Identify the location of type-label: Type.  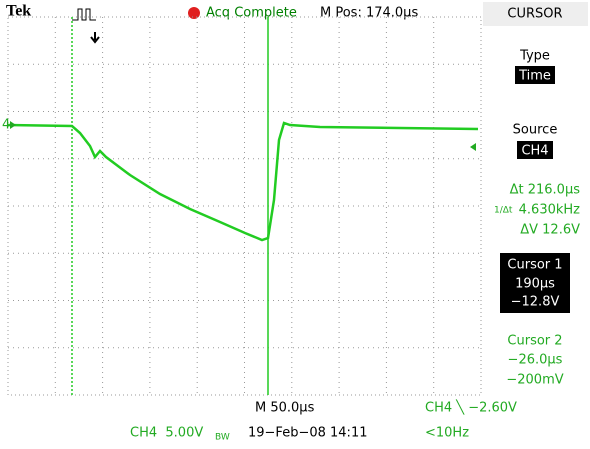
(534, 56).